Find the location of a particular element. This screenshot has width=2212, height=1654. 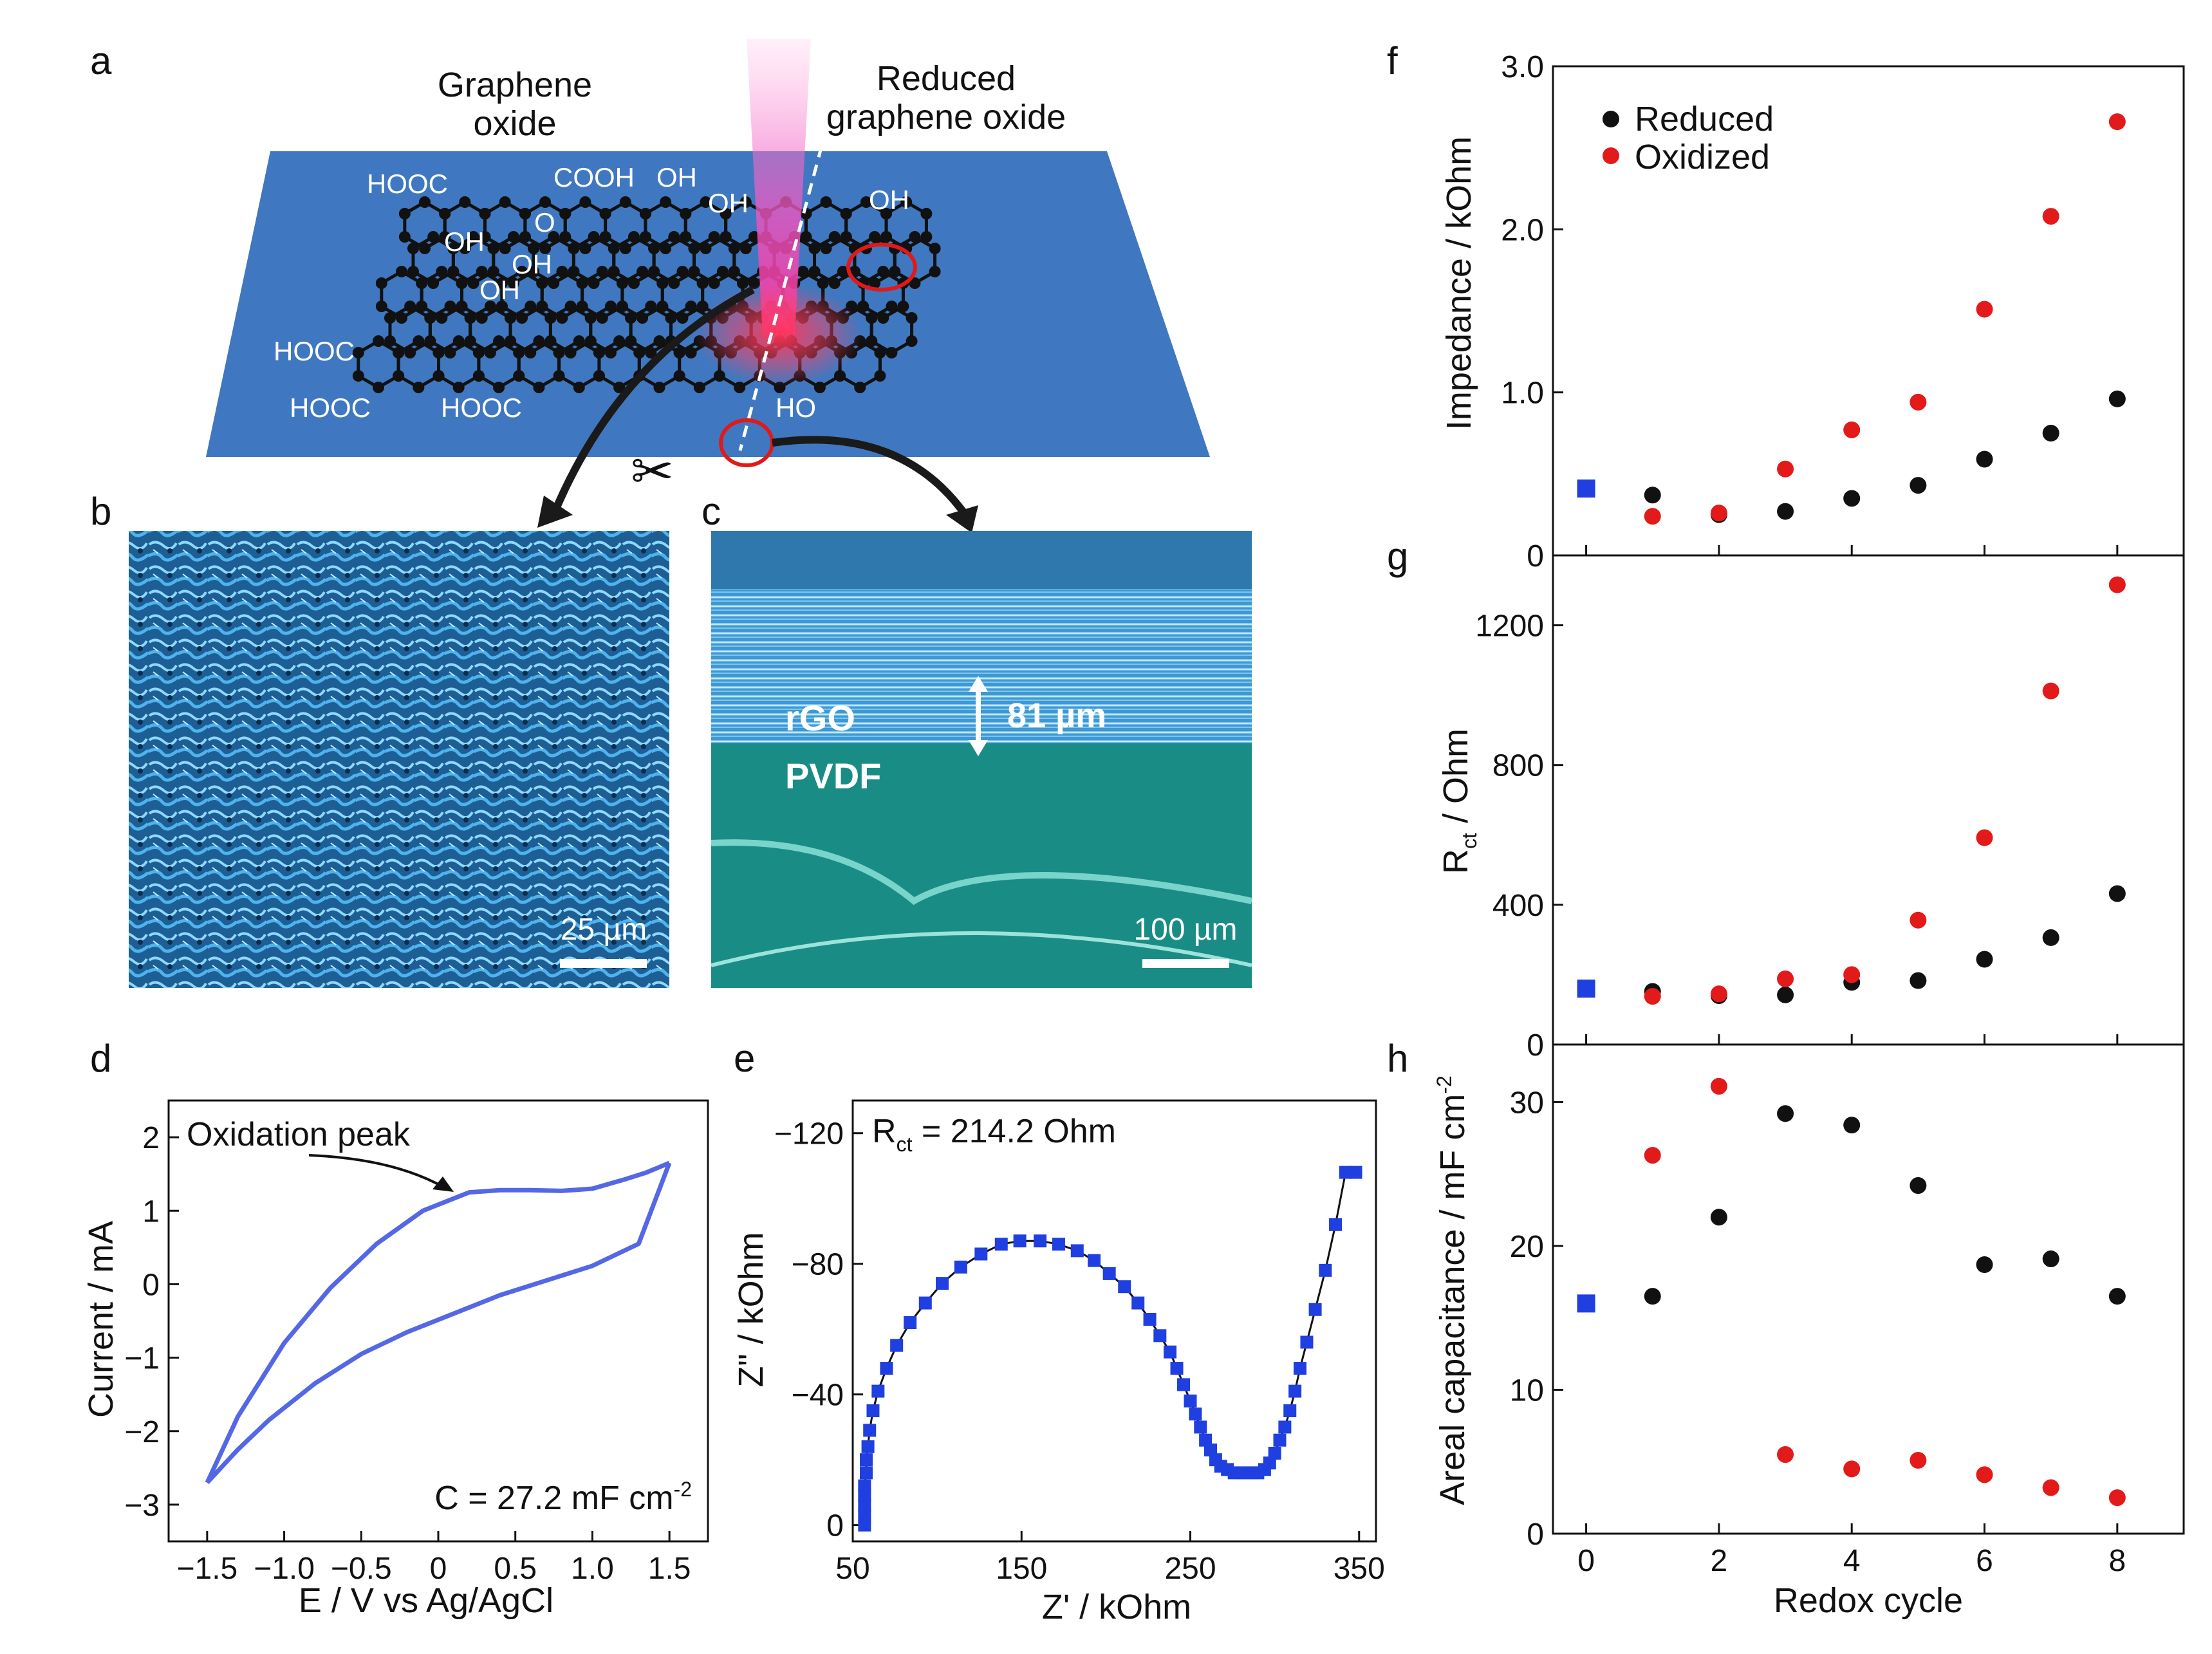

chart-d-xtick-label: 0 is located at coordinates (439, 1569).